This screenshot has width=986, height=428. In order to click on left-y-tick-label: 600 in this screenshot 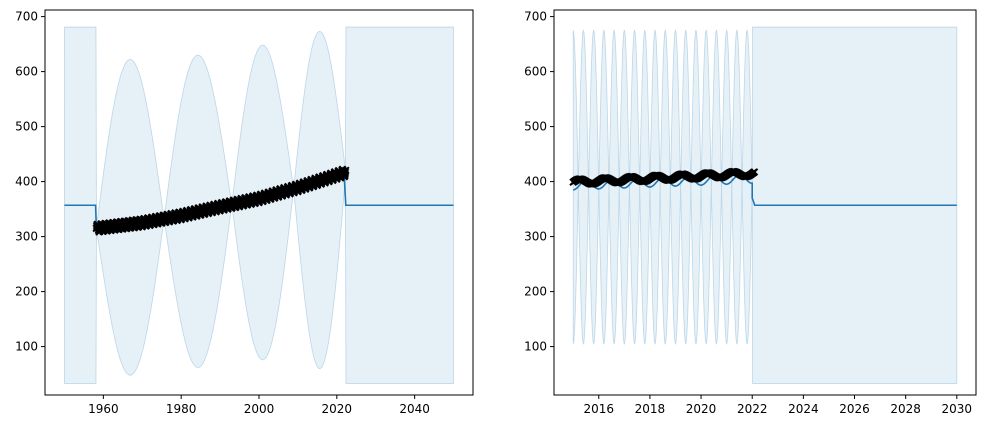, I will do `click(26, 72)`.